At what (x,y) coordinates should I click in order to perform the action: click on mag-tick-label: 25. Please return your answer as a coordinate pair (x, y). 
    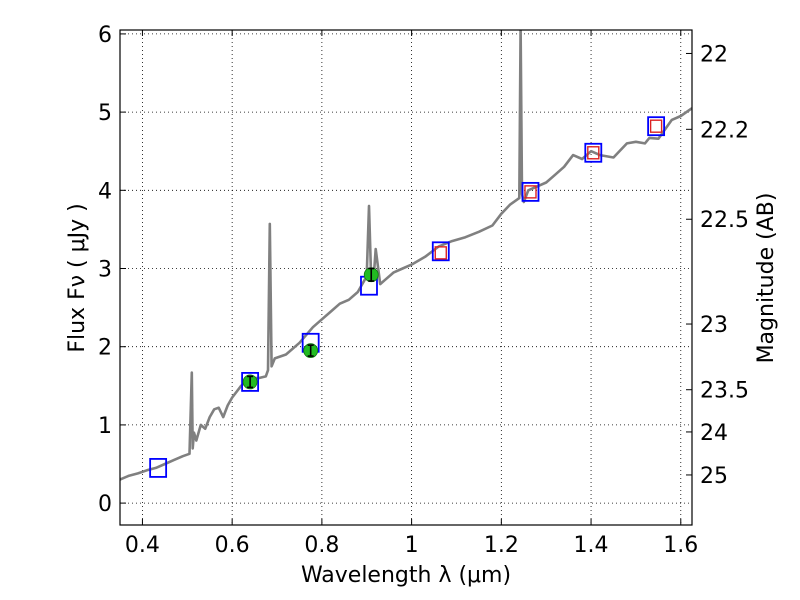
    Looking at the image, I should click on (714, 476).